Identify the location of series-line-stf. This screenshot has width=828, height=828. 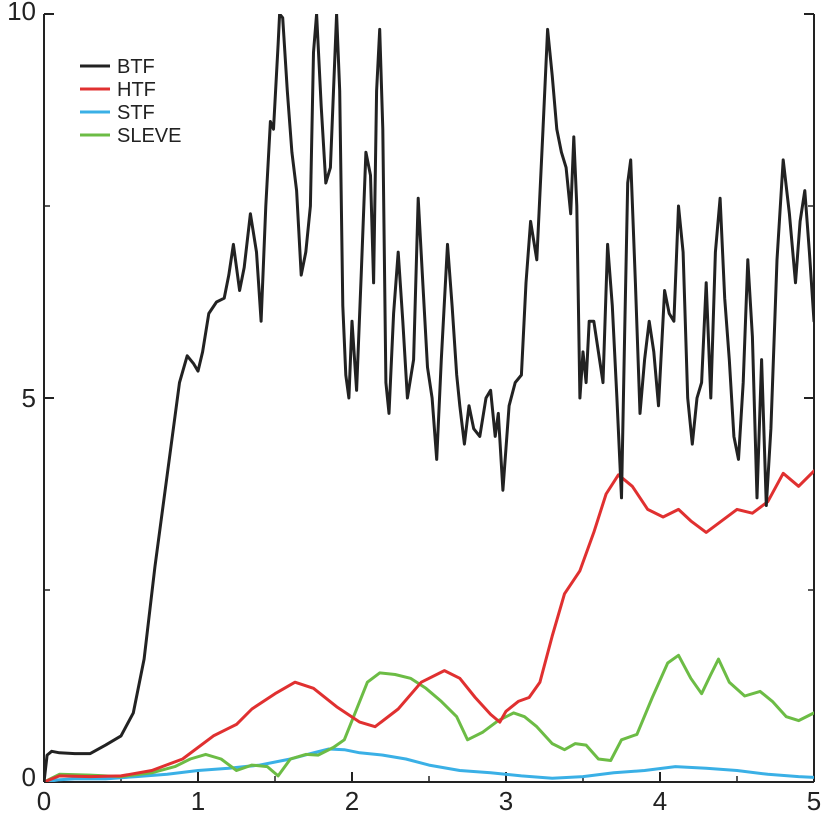
(429, 764).